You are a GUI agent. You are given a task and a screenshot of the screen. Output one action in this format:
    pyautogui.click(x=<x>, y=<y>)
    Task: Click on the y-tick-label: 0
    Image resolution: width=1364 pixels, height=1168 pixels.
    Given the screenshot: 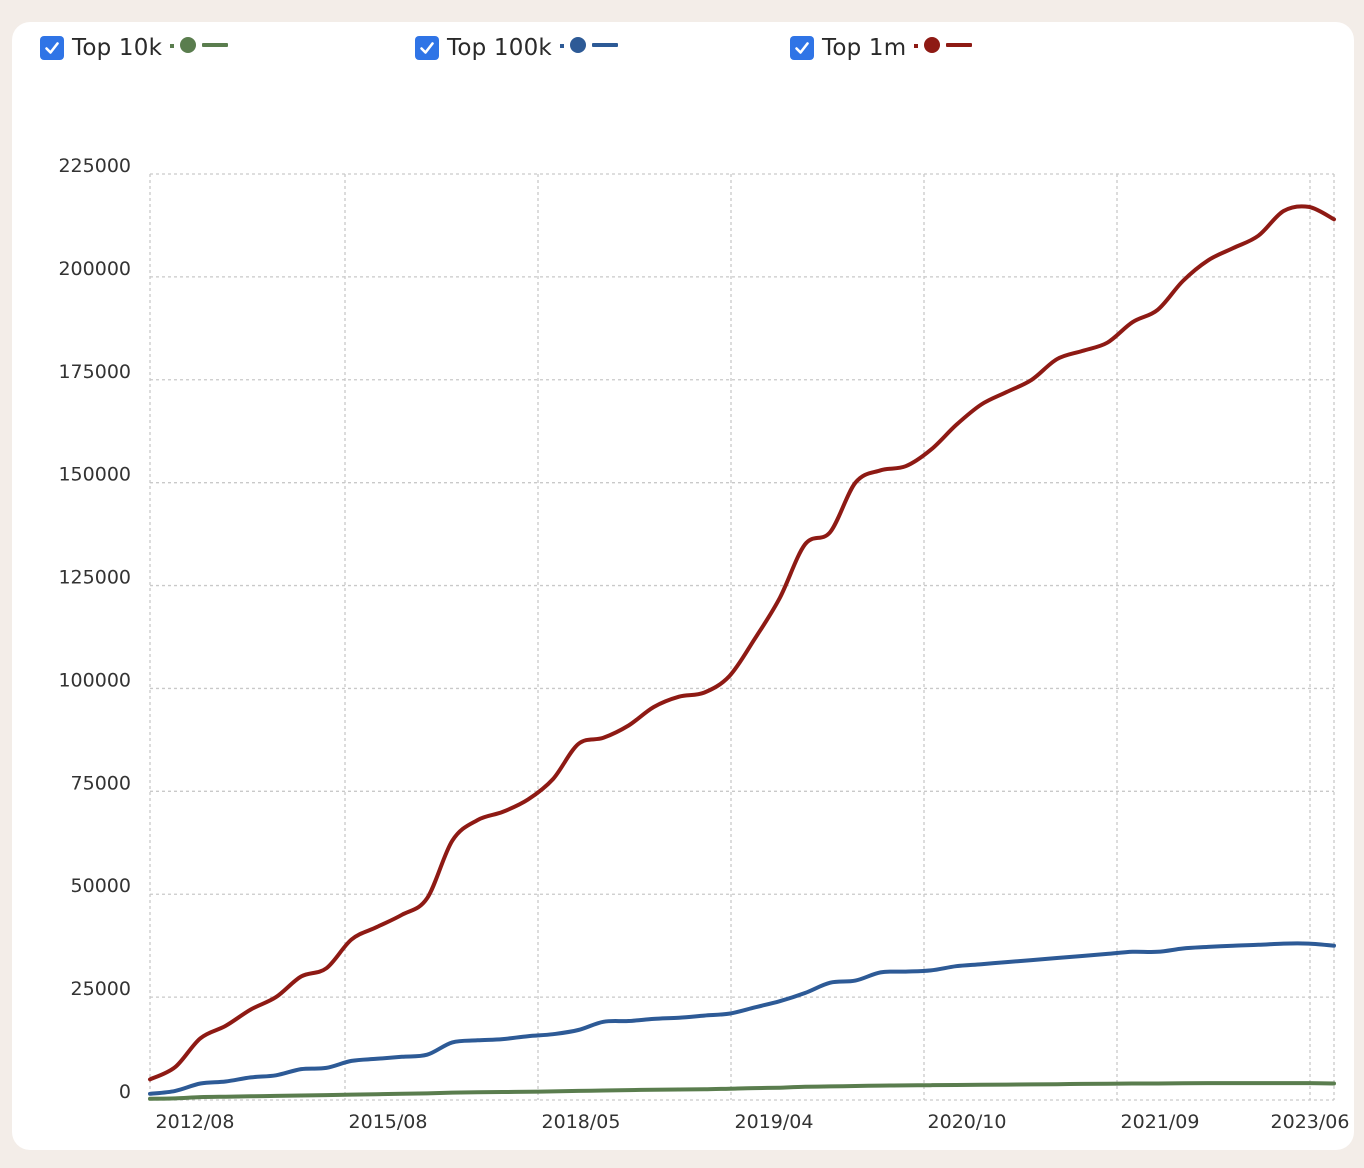 What is the action you would take?
    pyautogui.click(x=125, y=1092)
    